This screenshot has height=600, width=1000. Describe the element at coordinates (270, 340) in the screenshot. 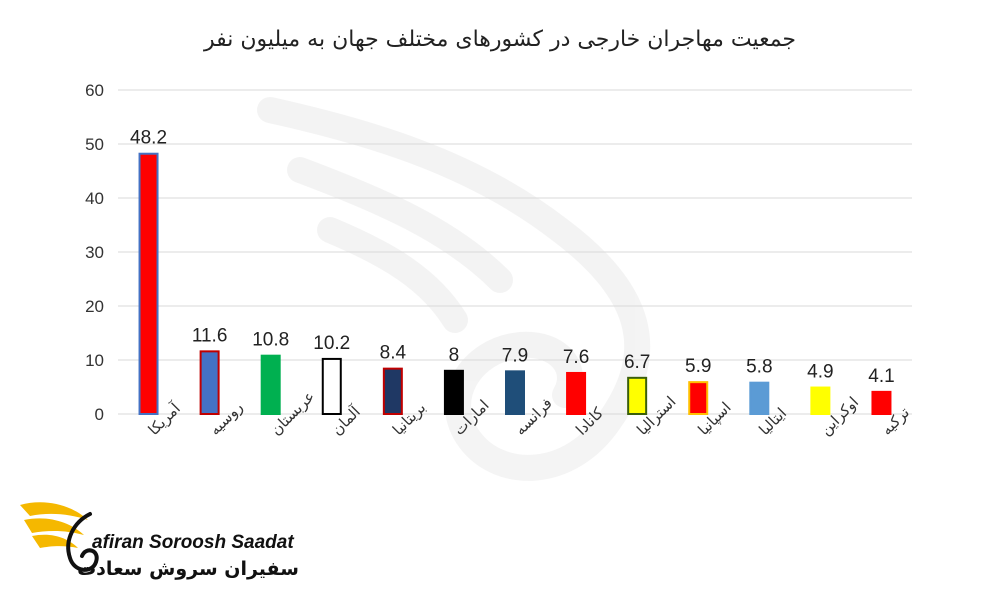

I see `data-label: 10.8` at that location.